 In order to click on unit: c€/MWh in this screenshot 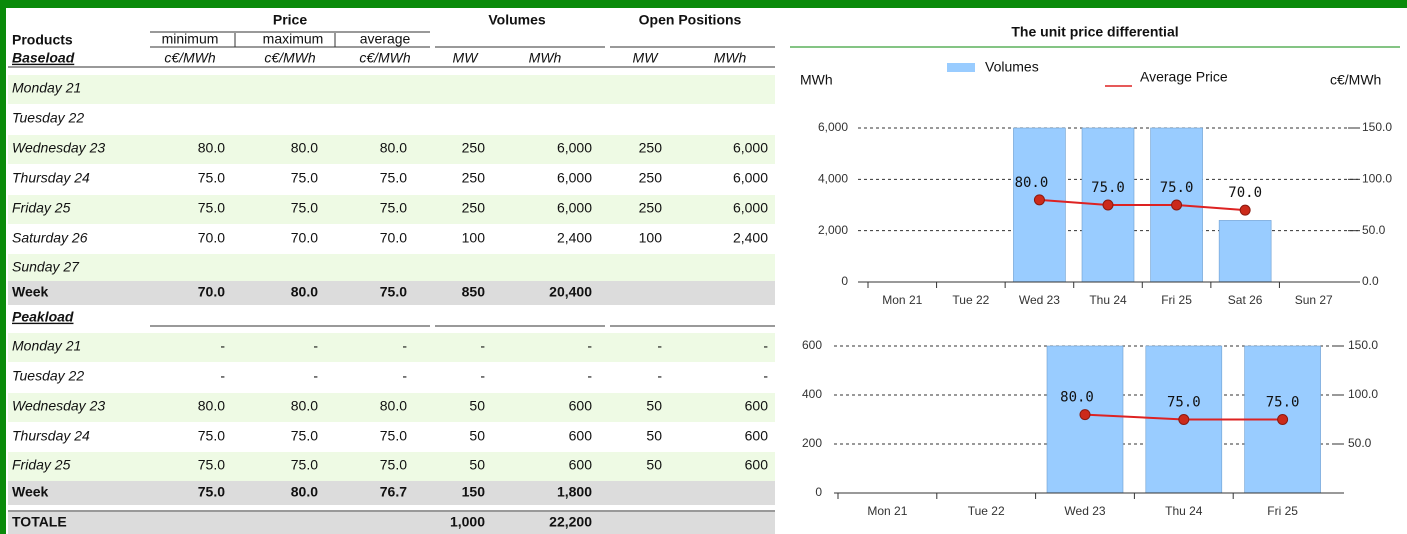, I will do `click(290, 58)`.